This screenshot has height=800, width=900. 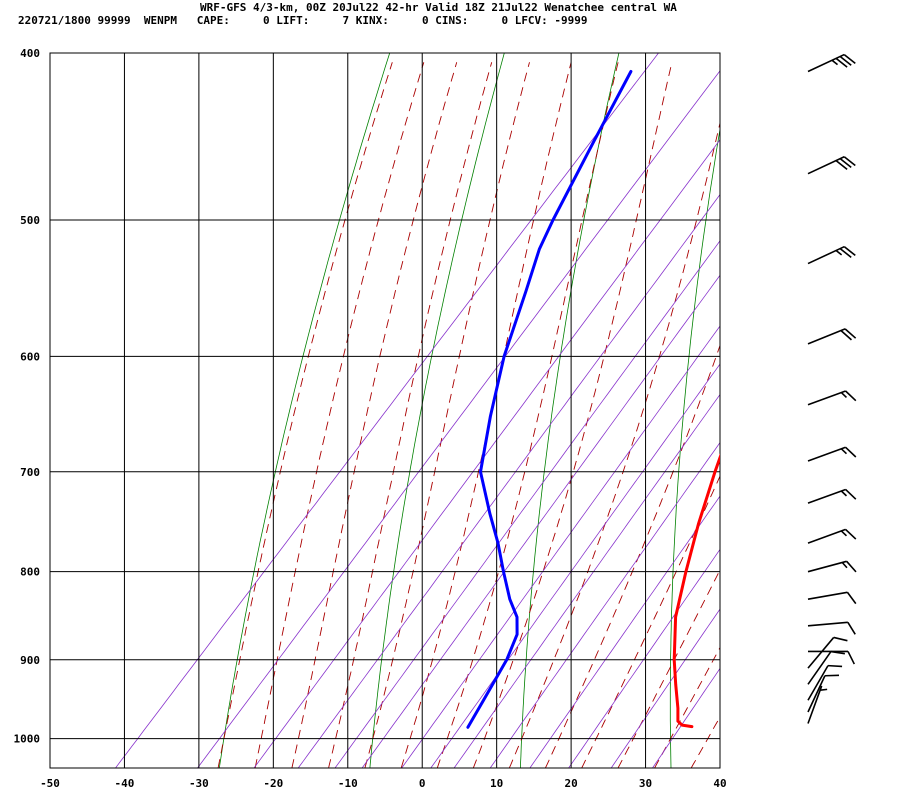 What do you see at coordinates (570, 783) in the screenshot?
I see `x-tick-label: 20` at bounding box center [570, 783].